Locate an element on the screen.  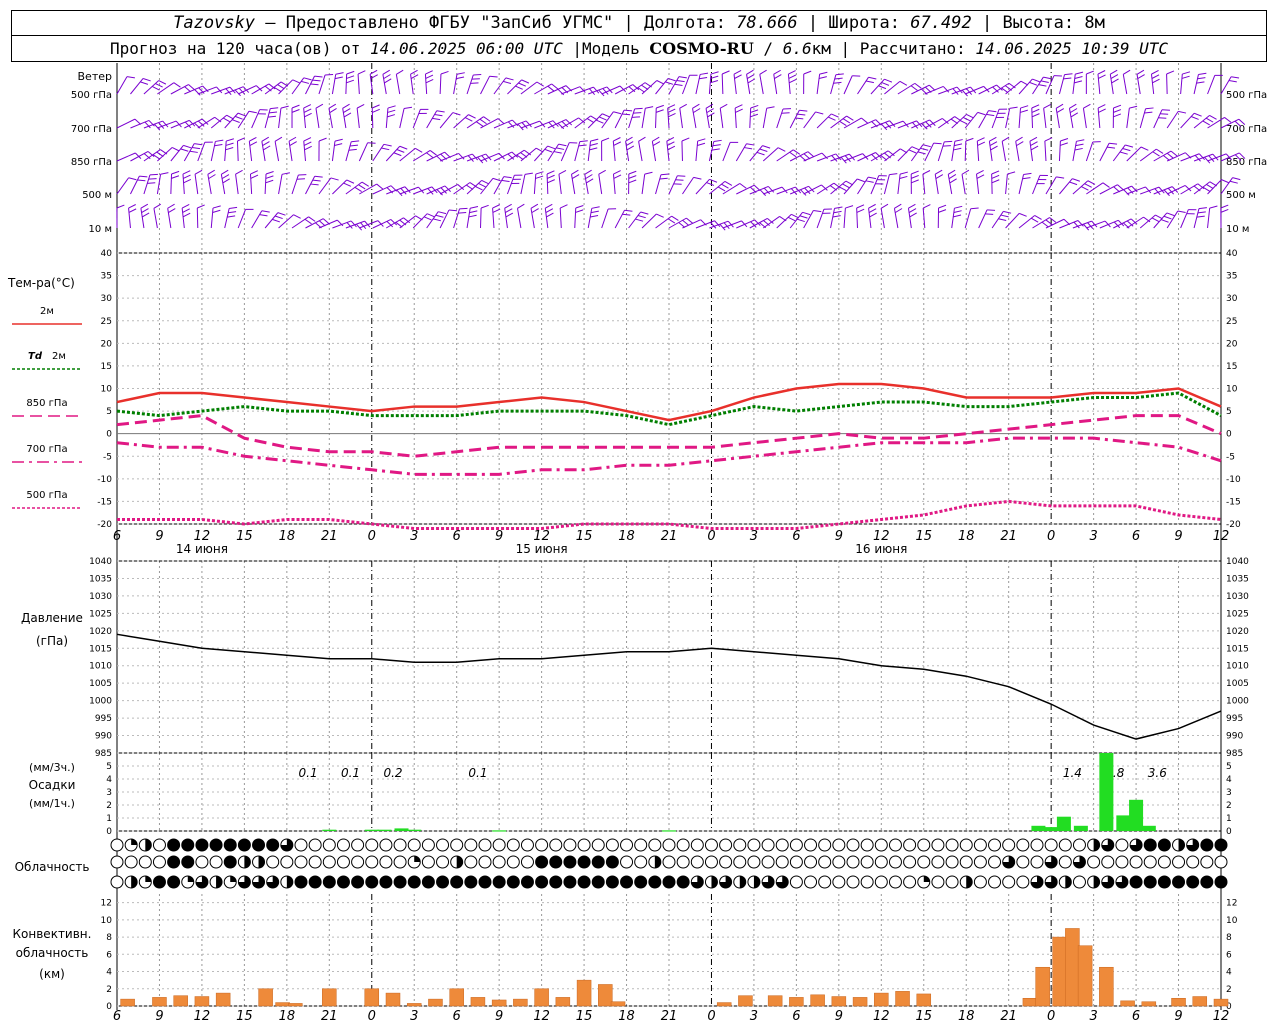
pressure-tick-right: 995 is located at coordinates (1234, 719).